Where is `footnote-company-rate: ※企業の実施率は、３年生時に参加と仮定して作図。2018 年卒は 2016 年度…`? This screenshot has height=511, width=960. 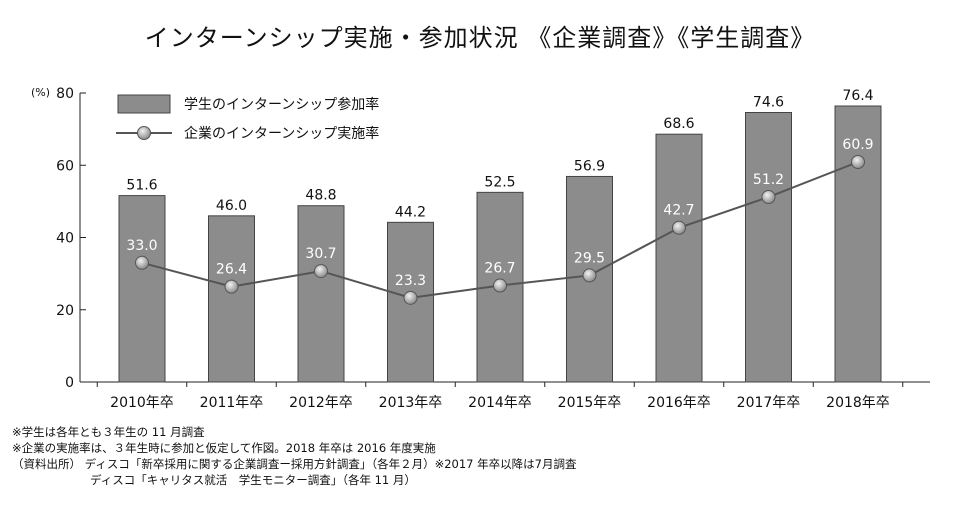 footnote-company-rate: ※企業の実施率は、３年生時に参加と仮定して作図。2018 年卒は 2016 年度… is located at coordinates (224, 448).